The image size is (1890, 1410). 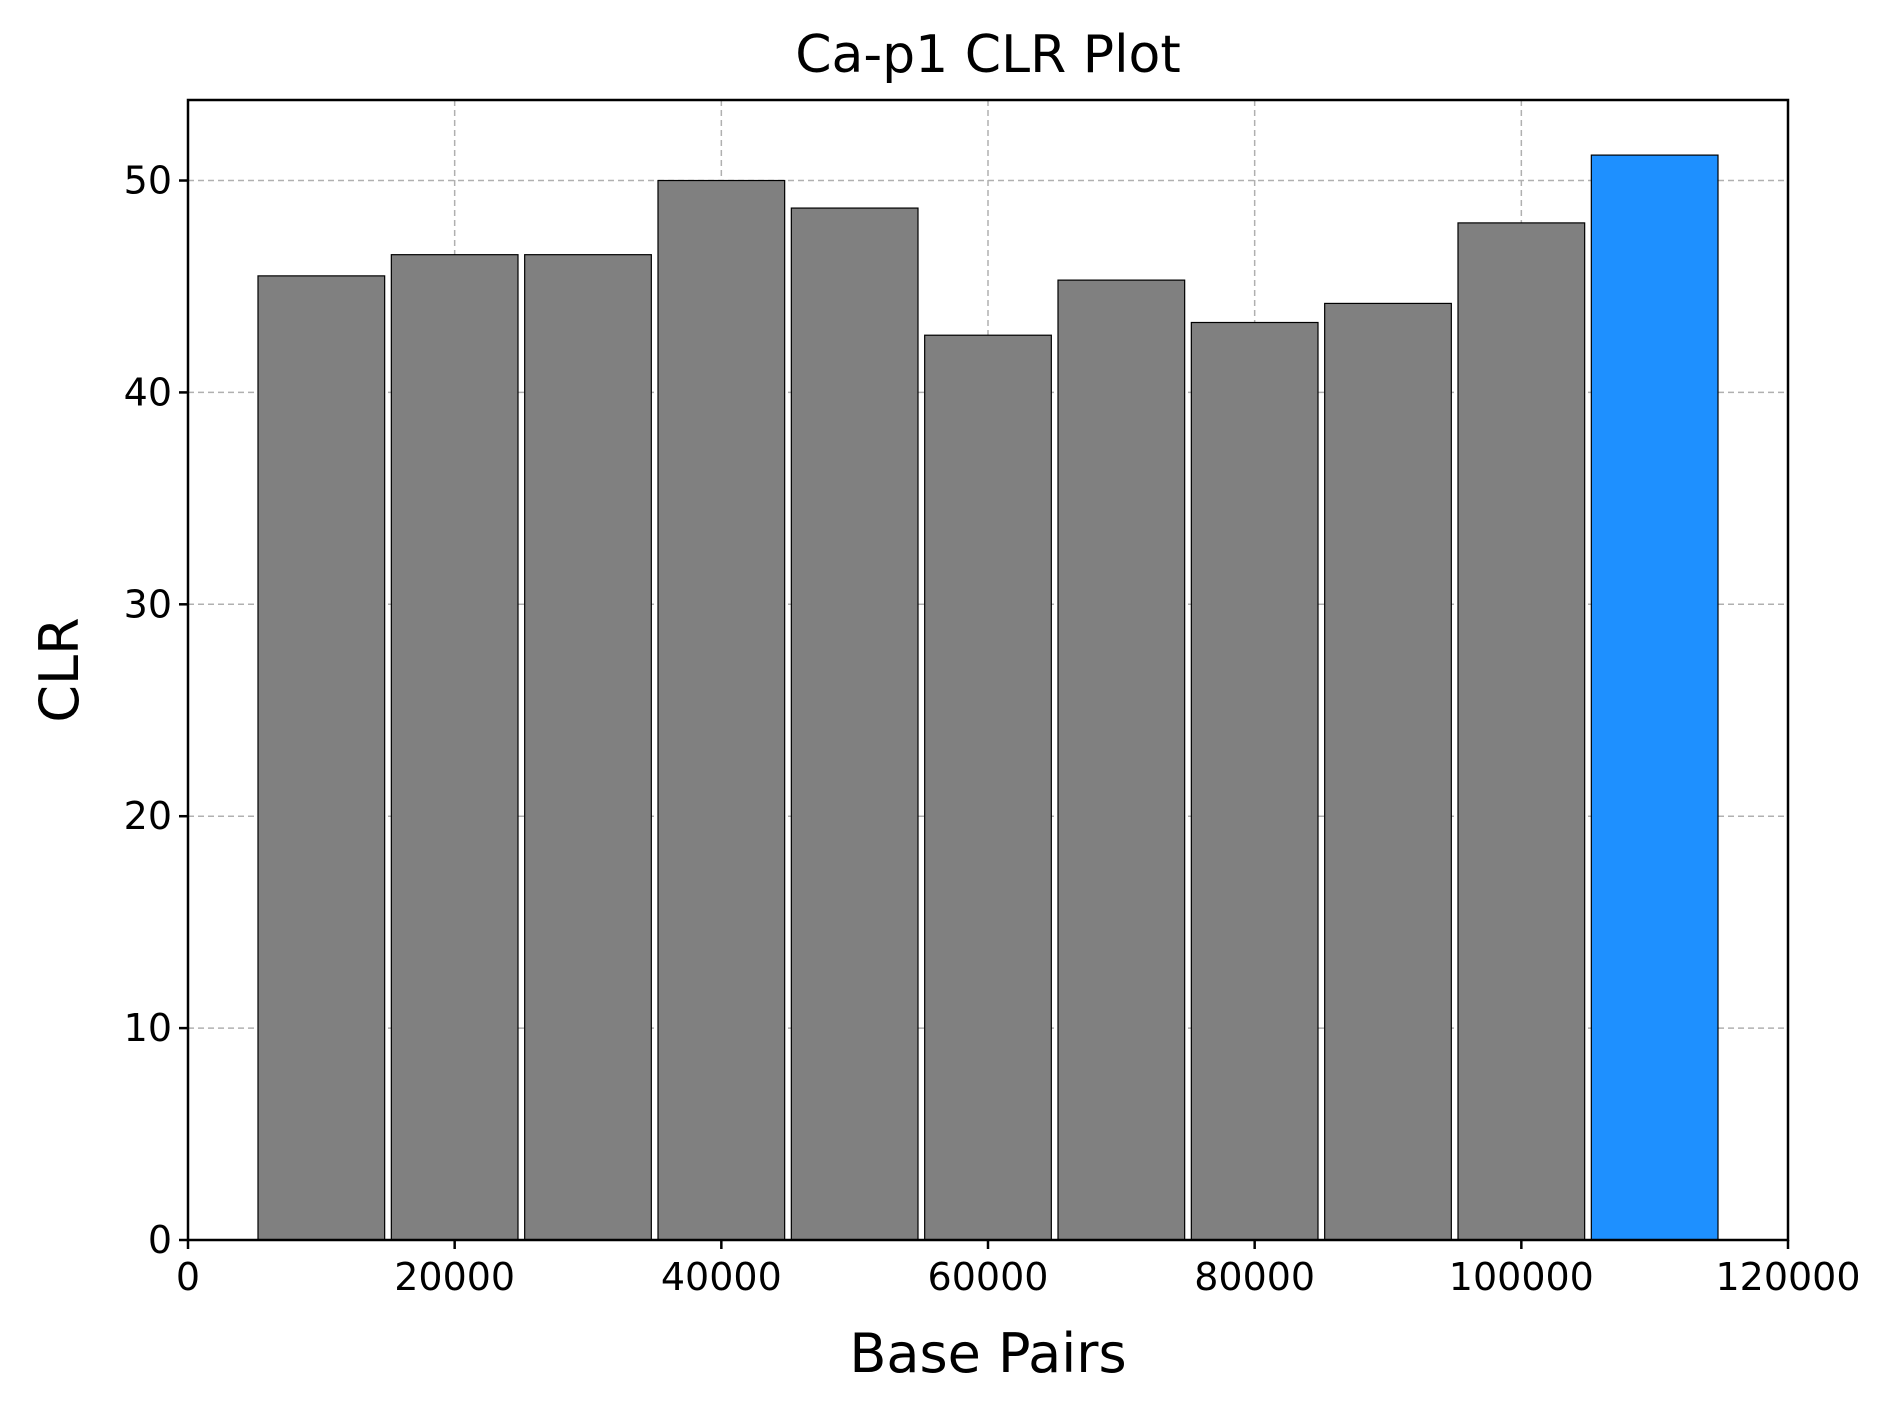 What do you see at coordinates (454, 1277) in the screenshot?
I see `x-tick-label: 20000` at bounding box center [454, 1277].